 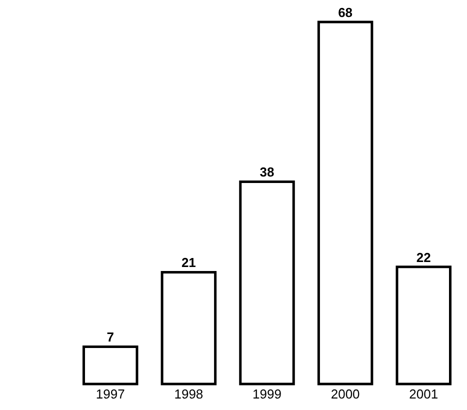 What do you see at coordinates (267, 394) in the screenshot?
I see `x-tick-label: 1999` at bounding box center [267, 394].